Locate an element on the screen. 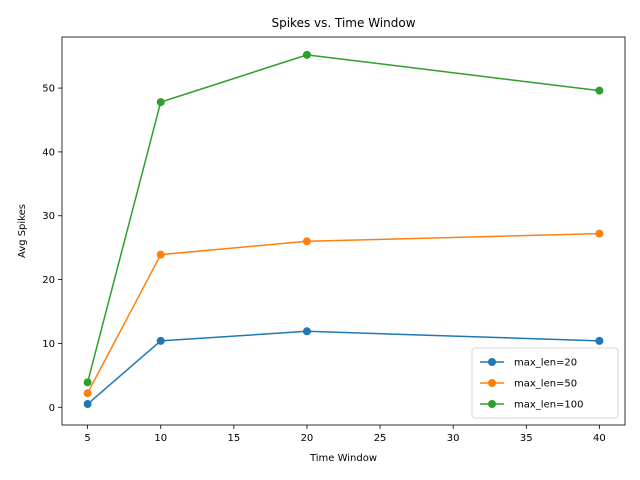  legend-label: max_len=50 is located at coordinates (545, 384).